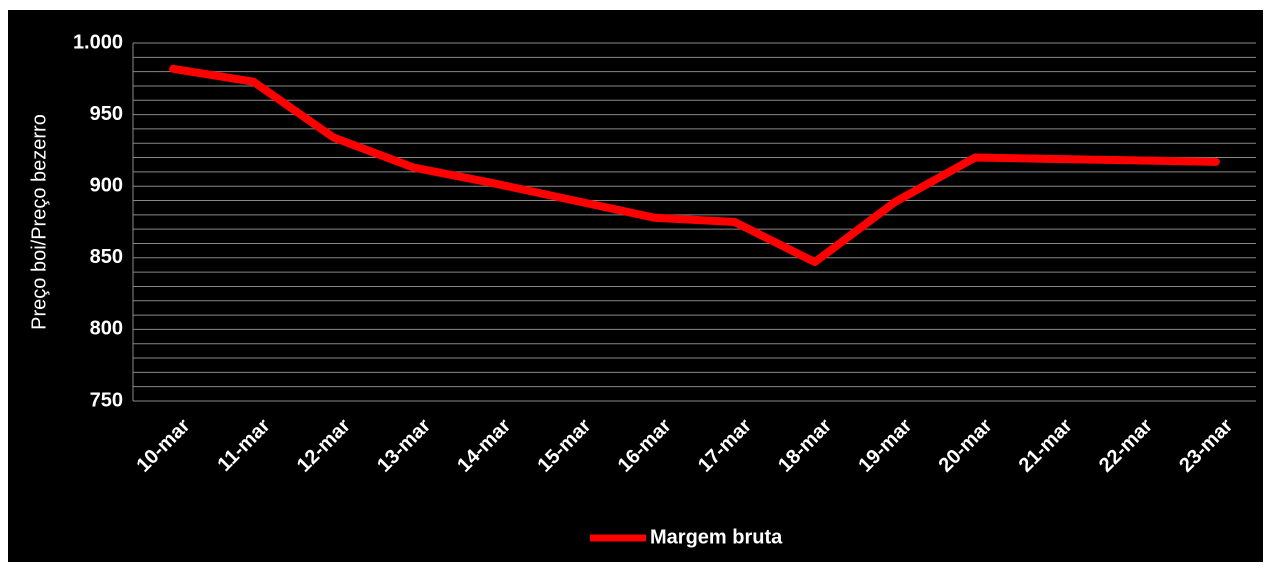 Image resolution: width=1271 pixels, height=570 pixels. I want to click on legend-label: Margem bruta, so click(716, 537).